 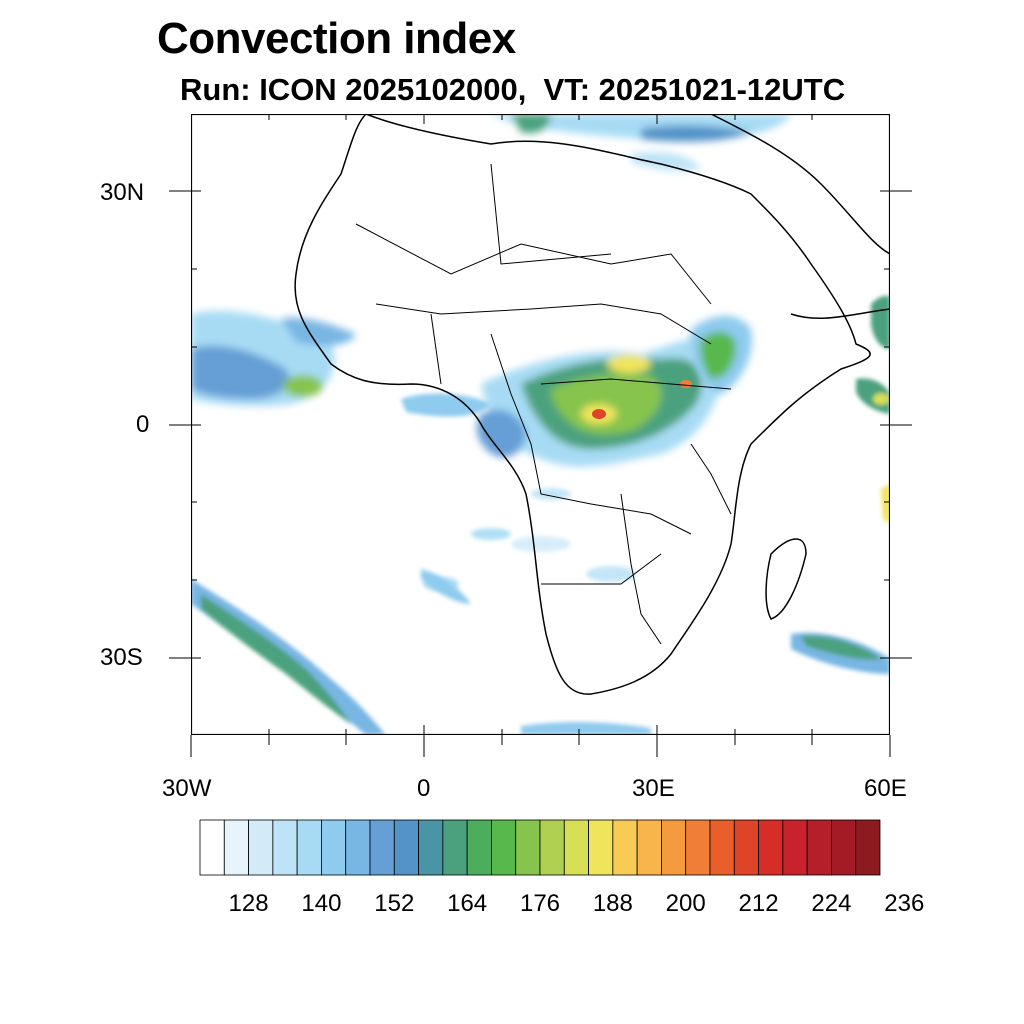 What do you see at coordinates (446, 586) in the screenshot?
I see `atlantic-streak` at bounding box center [446, 586].